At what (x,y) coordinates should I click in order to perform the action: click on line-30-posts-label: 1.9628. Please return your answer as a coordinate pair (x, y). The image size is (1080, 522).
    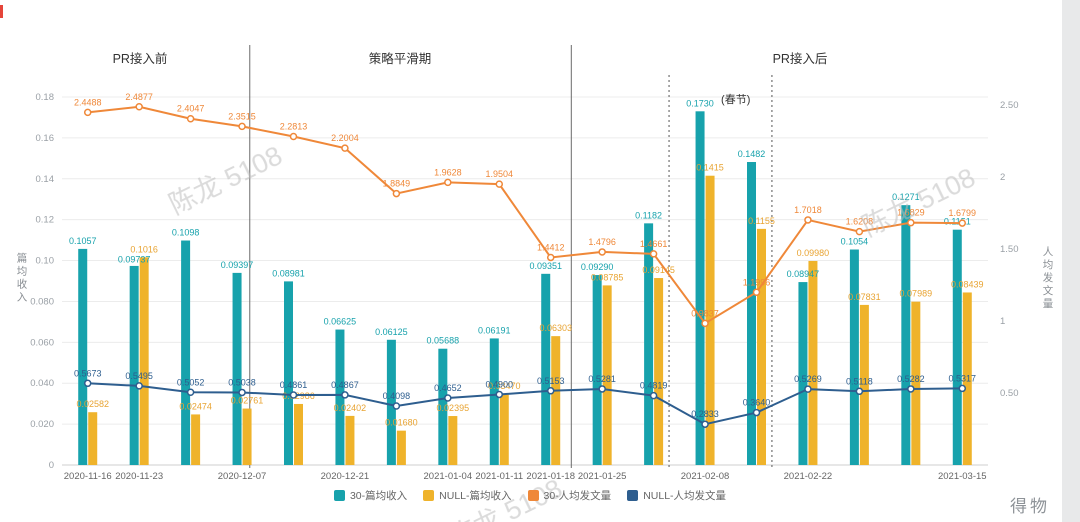
    Looking at the image, I should click on (448, 172).